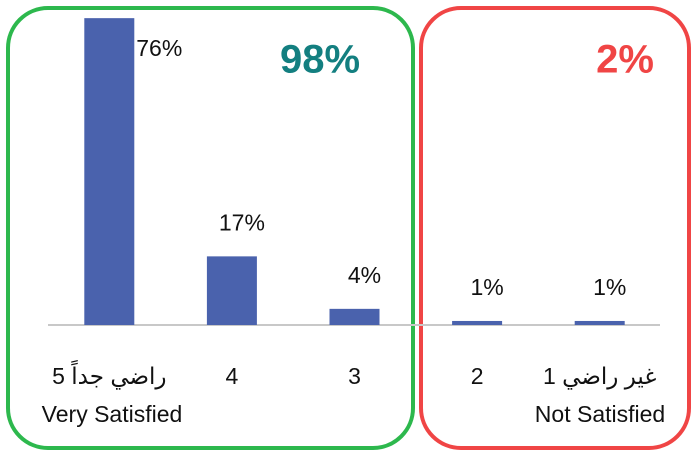  What do you see at coordinates (599, 376) in the screenshot?
I see `x-tick-label: 1 غير راضي` at bounding box center [599, 376].